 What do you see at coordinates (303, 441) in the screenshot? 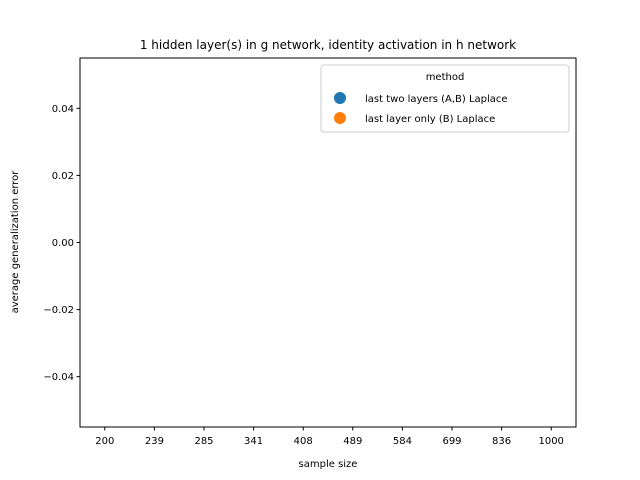
I see `x-tick-label: 408` at bounding box center [303, 441].